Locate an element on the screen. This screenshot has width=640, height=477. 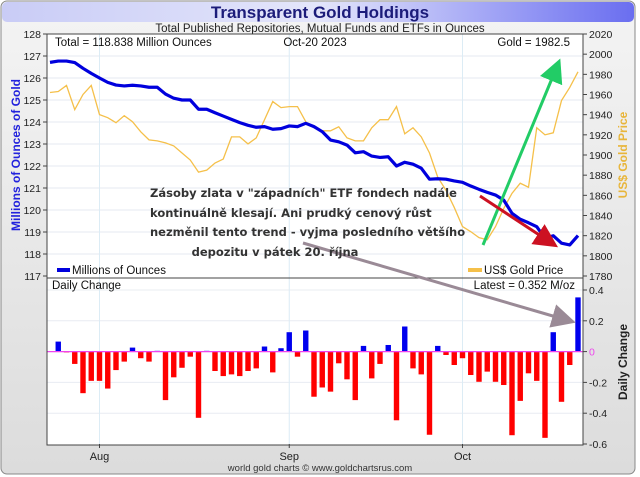
legend-gold-price: US$ Gold Price is located at coordinates (515, 271).